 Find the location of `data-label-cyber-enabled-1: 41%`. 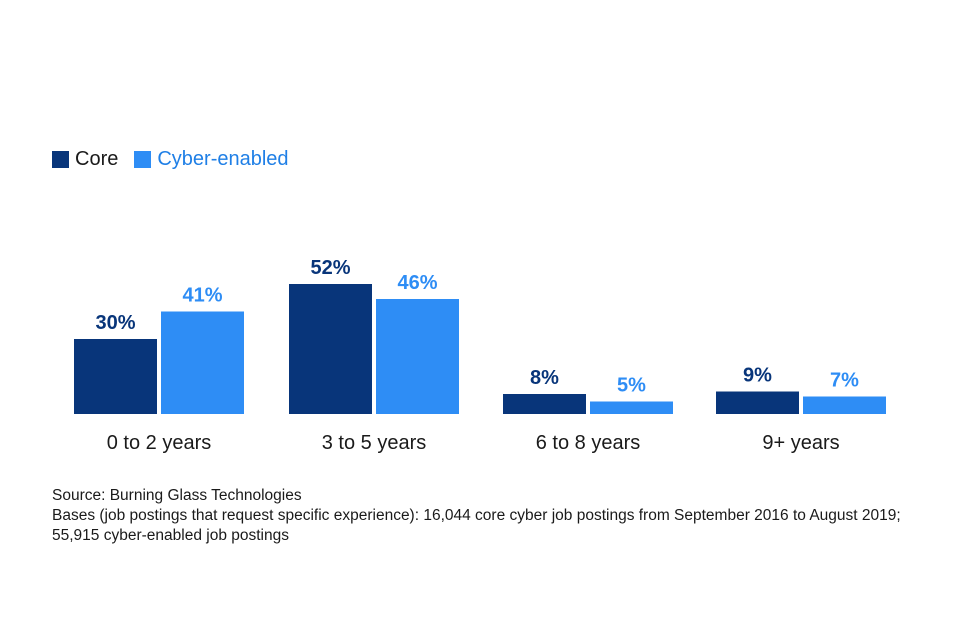

data-label-cyber-enabled-1: 41% is located at coordinates (202, 296).